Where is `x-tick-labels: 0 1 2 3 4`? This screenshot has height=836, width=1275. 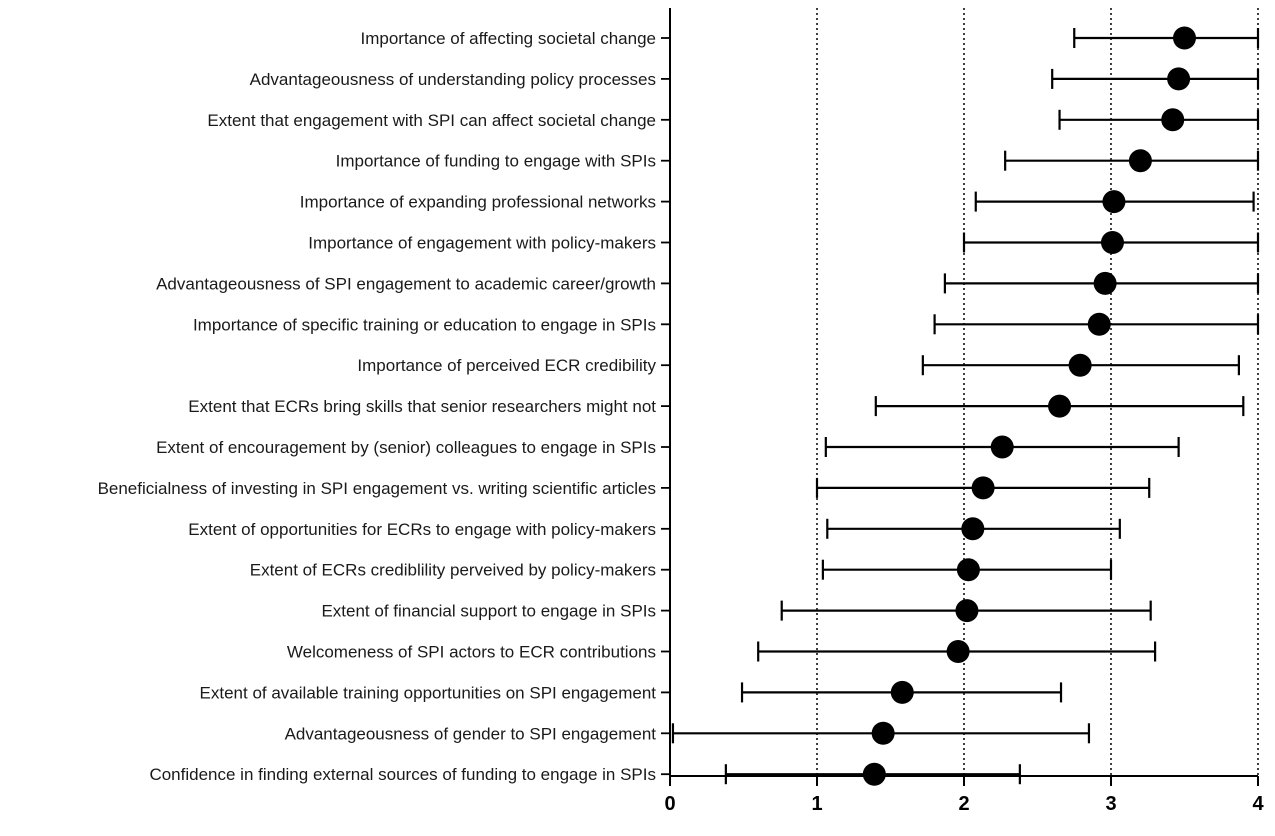 x-tick-labels: 0 1 2 3 4 is located at coordinates (964, 804).